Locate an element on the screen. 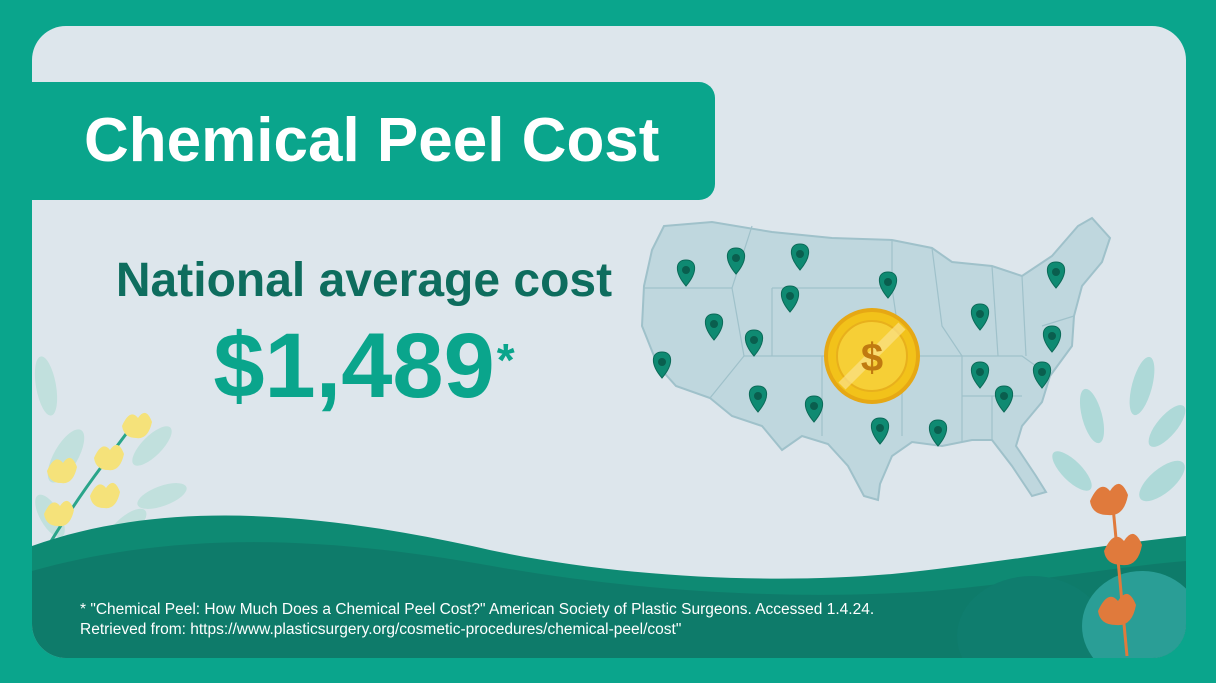 This screenshot has width=1216, height=683. leaf-decoration is located at coordinates (1119, 429).